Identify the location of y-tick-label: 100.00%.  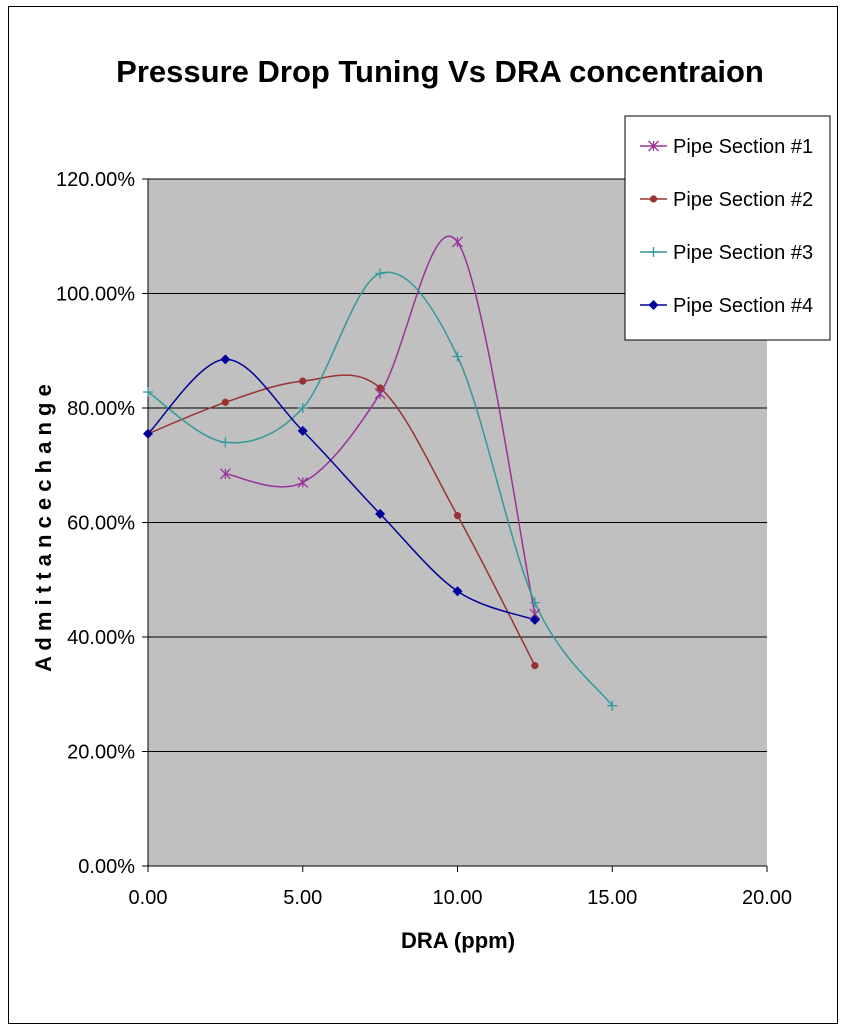
(95, 295).